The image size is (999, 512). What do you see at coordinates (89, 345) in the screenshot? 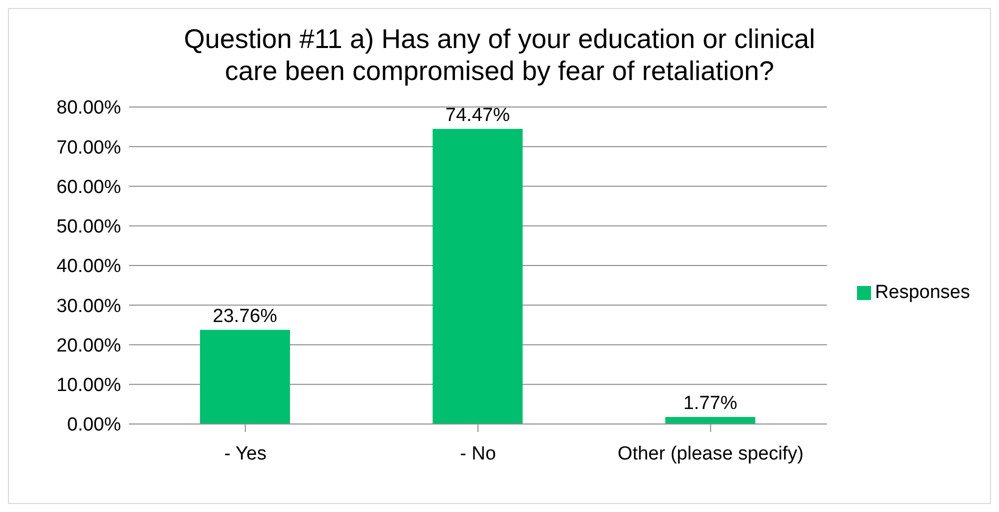
I see `y-tick-label: 20.00%` at bounding box center [89, 345].